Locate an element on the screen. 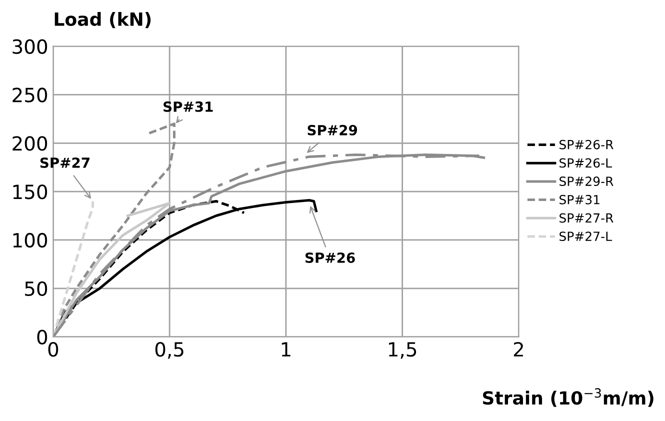  x-tick-label: 1,5 is located at coordinates (402, 350).